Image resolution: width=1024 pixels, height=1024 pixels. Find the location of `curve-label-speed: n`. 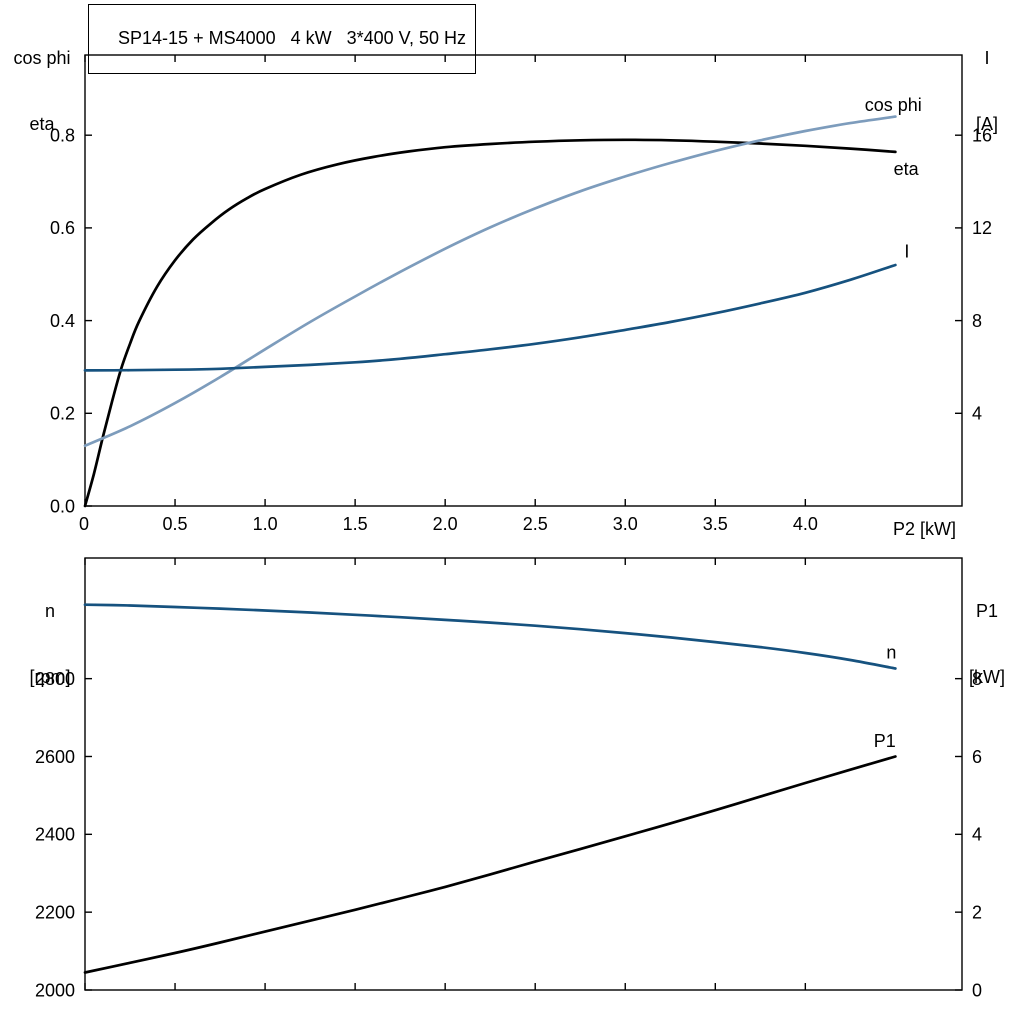

curve-label-speed: n is located at coordinates (891, 652).